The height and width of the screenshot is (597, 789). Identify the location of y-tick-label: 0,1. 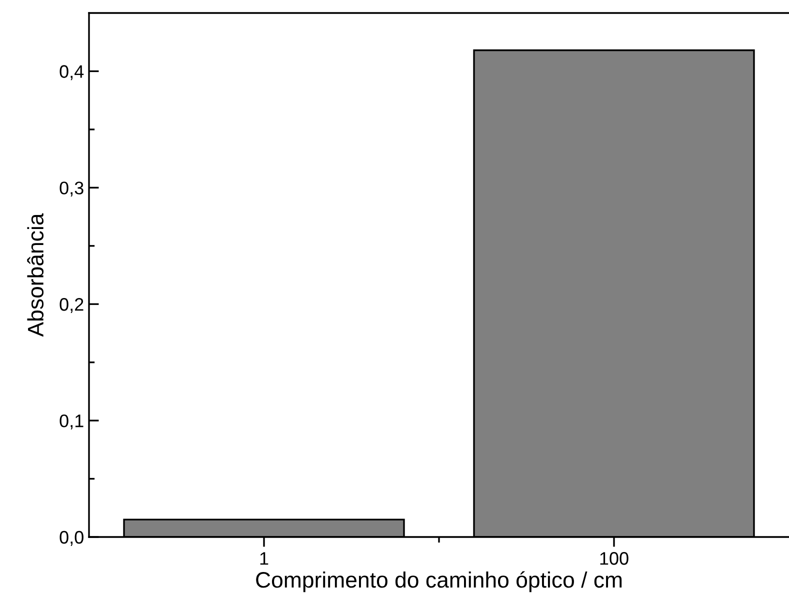
(72, 422).